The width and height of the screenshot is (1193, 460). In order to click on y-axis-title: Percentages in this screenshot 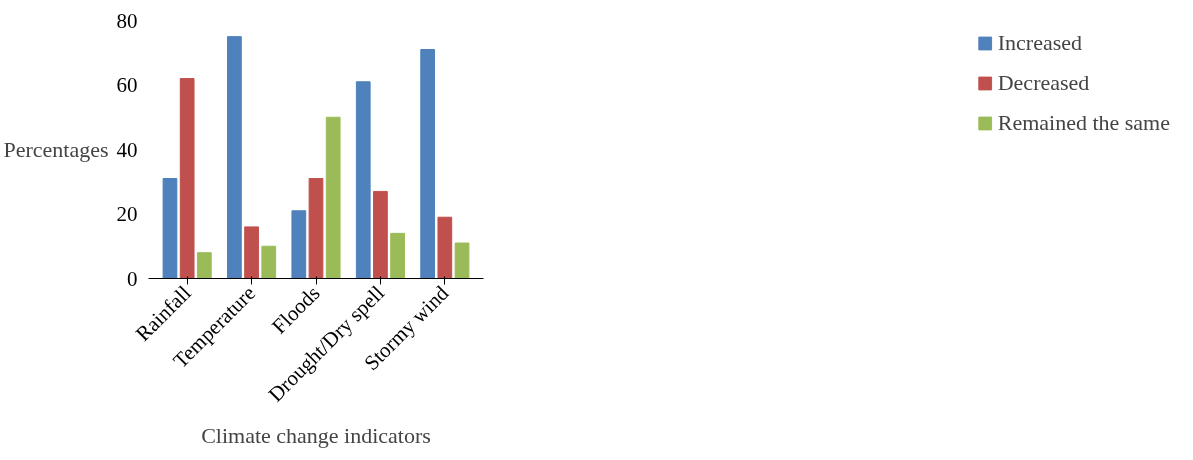, I will do `click(56, 149)`.